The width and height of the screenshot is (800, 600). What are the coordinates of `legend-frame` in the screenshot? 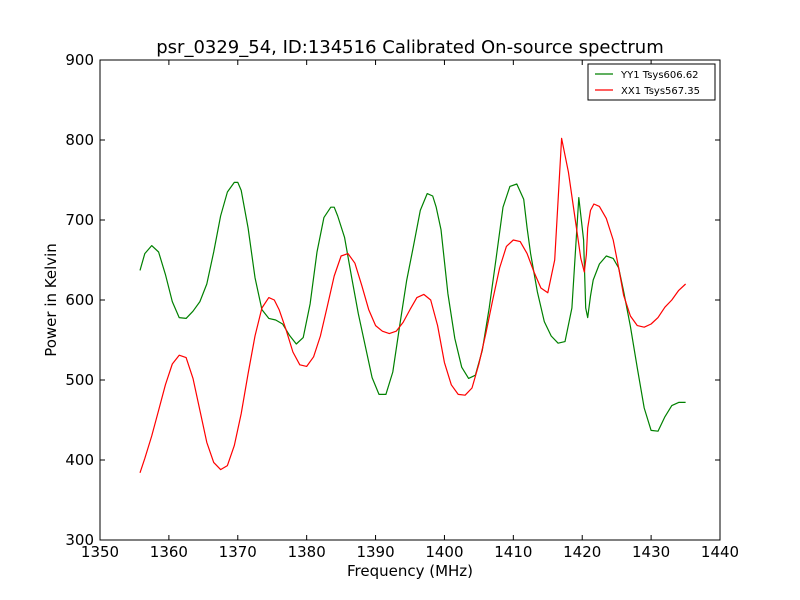 It's located at (651, 82).